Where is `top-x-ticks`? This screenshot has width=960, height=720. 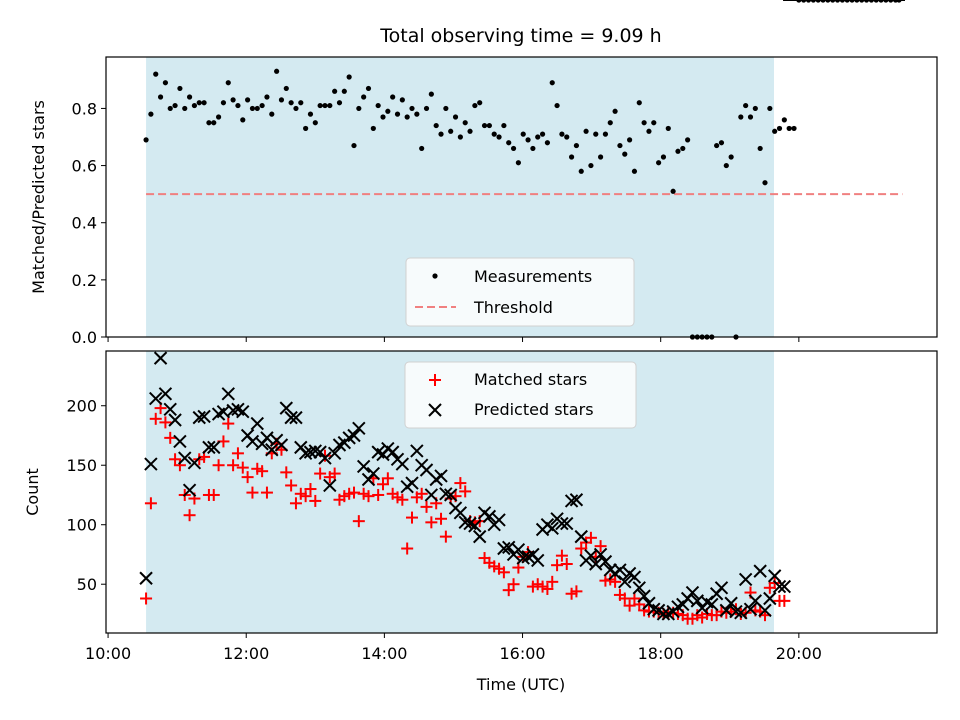 top-x-ticks is located at coordinates (453, 339).